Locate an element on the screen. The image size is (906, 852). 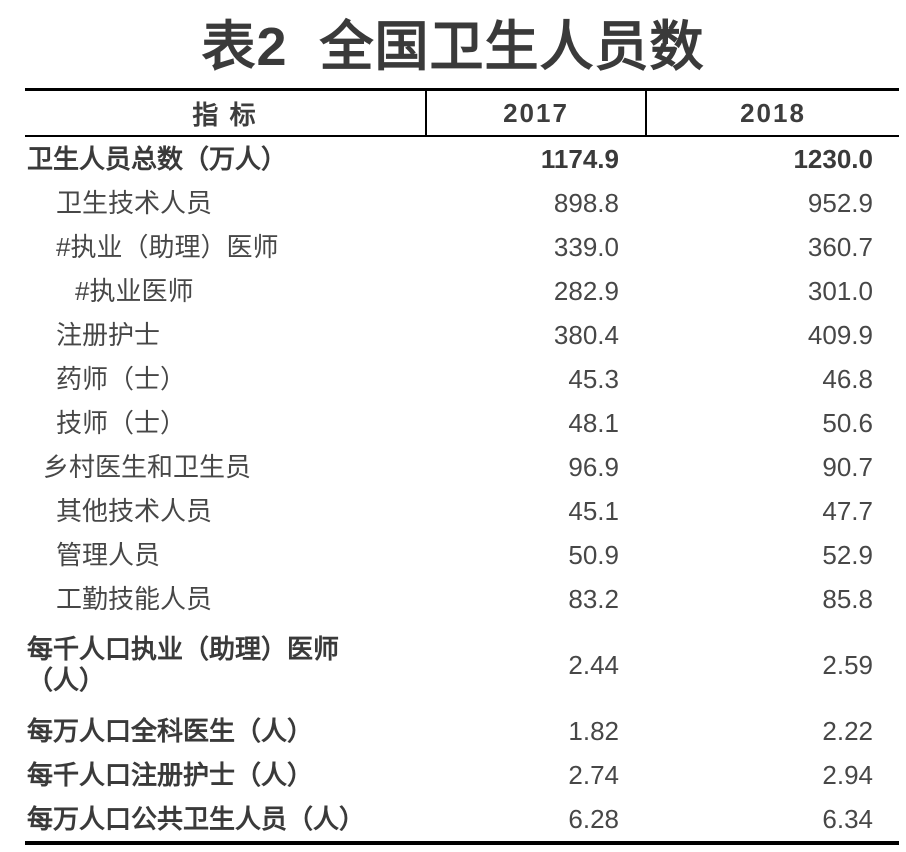
table-row: #执业医师 282.9 301.0 is located at coordinates (462, 291).